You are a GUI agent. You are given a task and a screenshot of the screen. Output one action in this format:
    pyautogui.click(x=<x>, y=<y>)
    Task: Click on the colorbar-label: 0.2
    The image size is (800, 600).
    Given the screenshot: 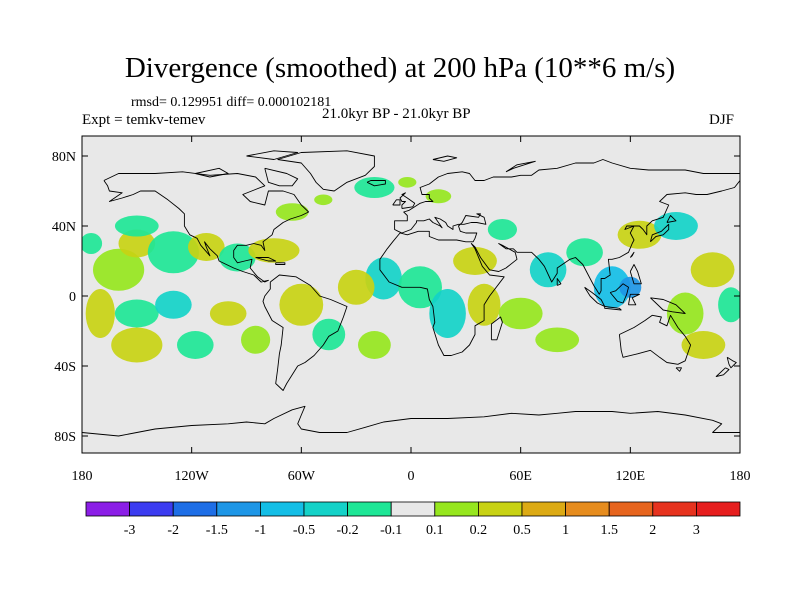 What is the action you would take?
    pyautogui.click(x=479, y=530)
    